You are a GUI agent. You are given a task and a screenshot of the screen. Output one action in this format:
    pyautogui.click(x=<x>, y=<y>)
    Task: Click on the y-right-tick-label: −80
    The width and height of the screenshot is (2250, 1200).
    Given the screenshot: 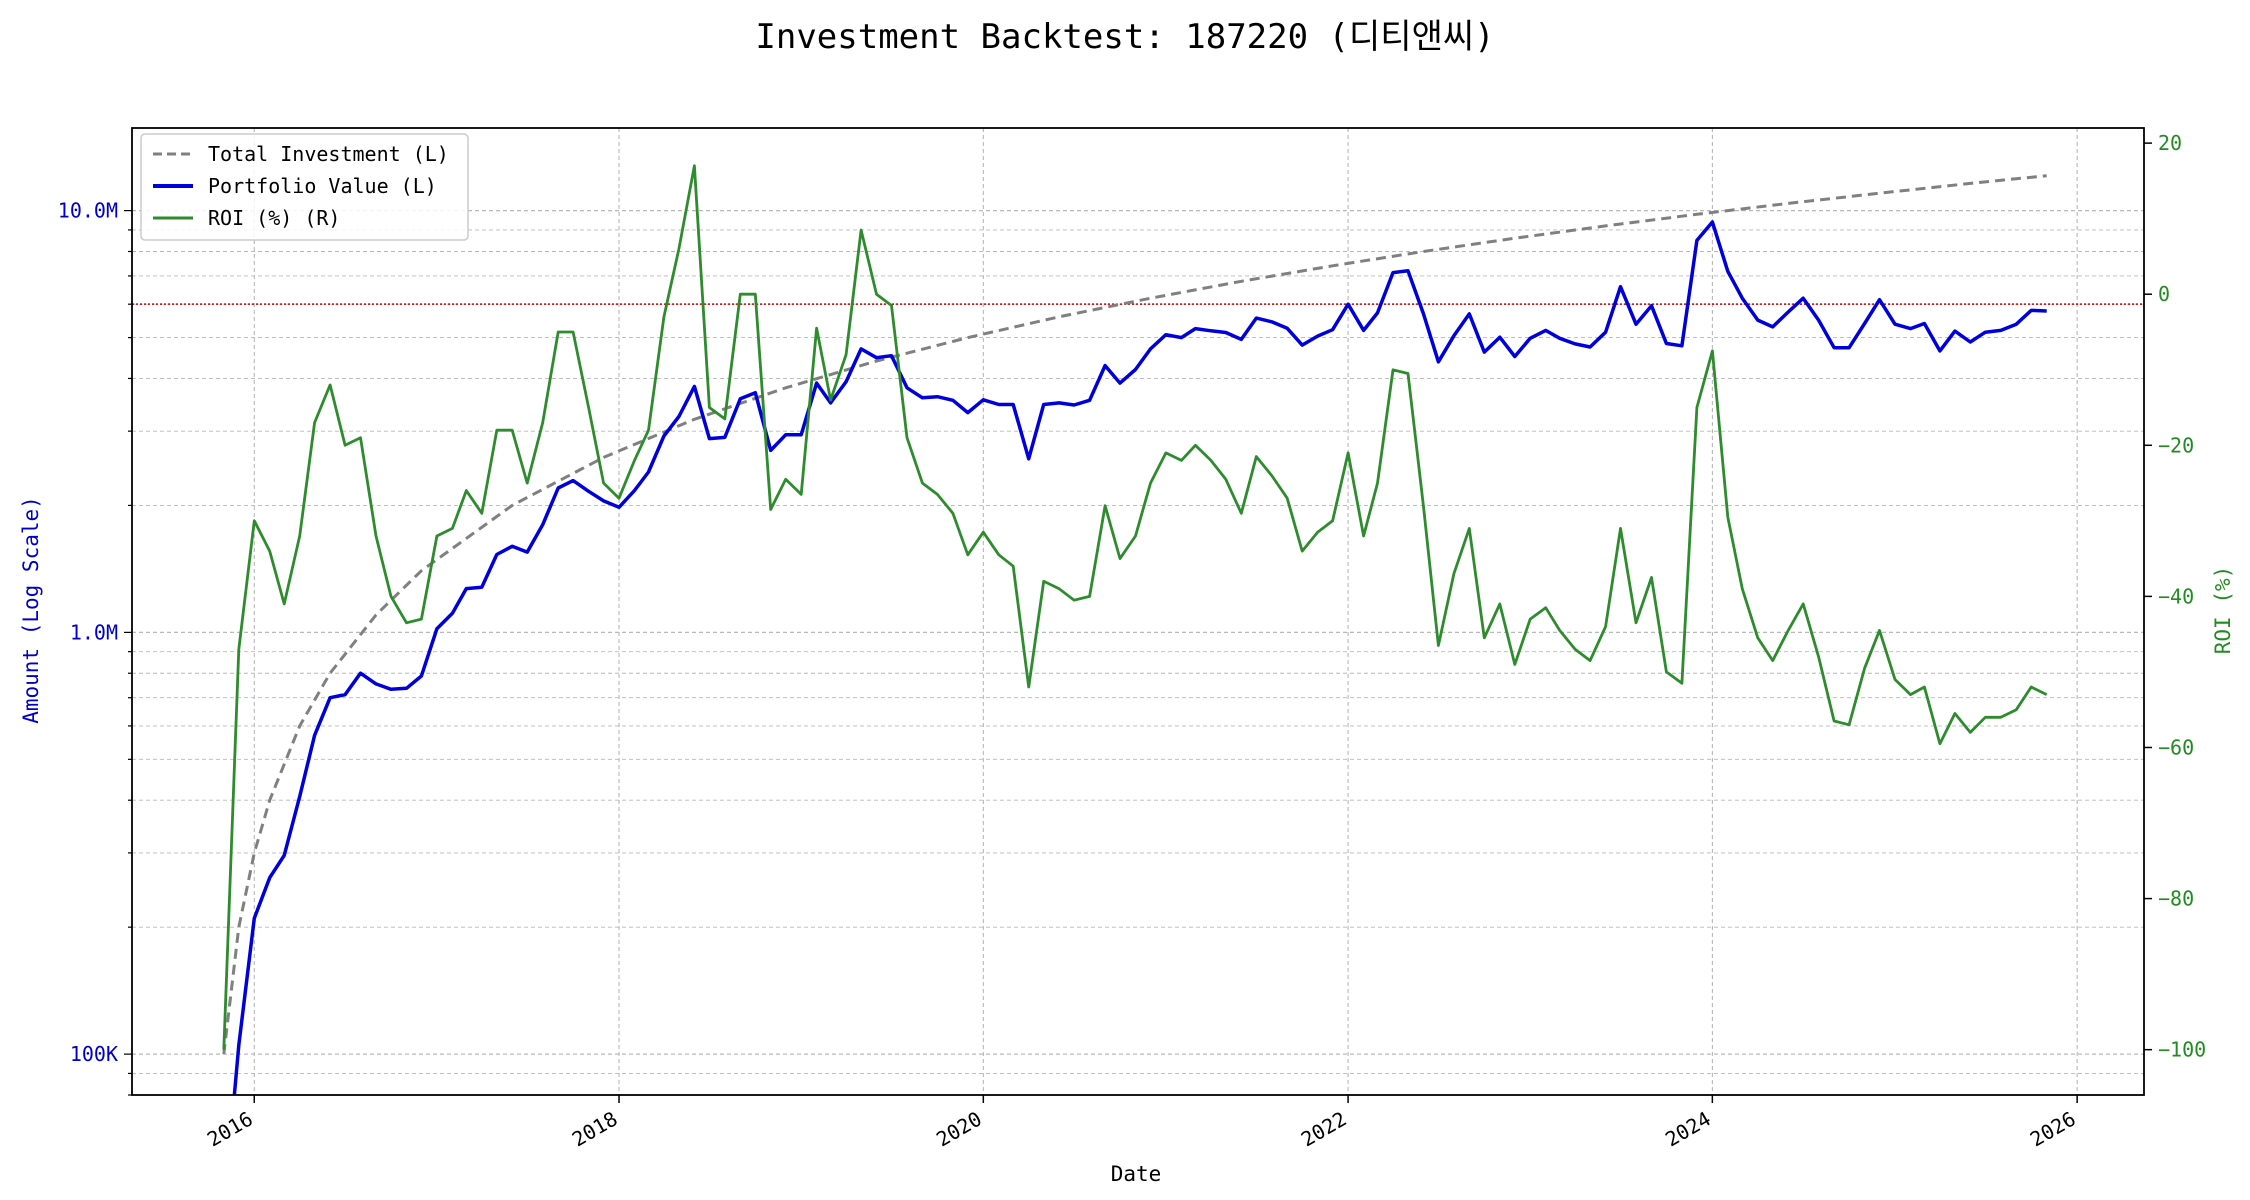 What is the action you would take?
    pyautogui.click(x=2176, y=899)
    